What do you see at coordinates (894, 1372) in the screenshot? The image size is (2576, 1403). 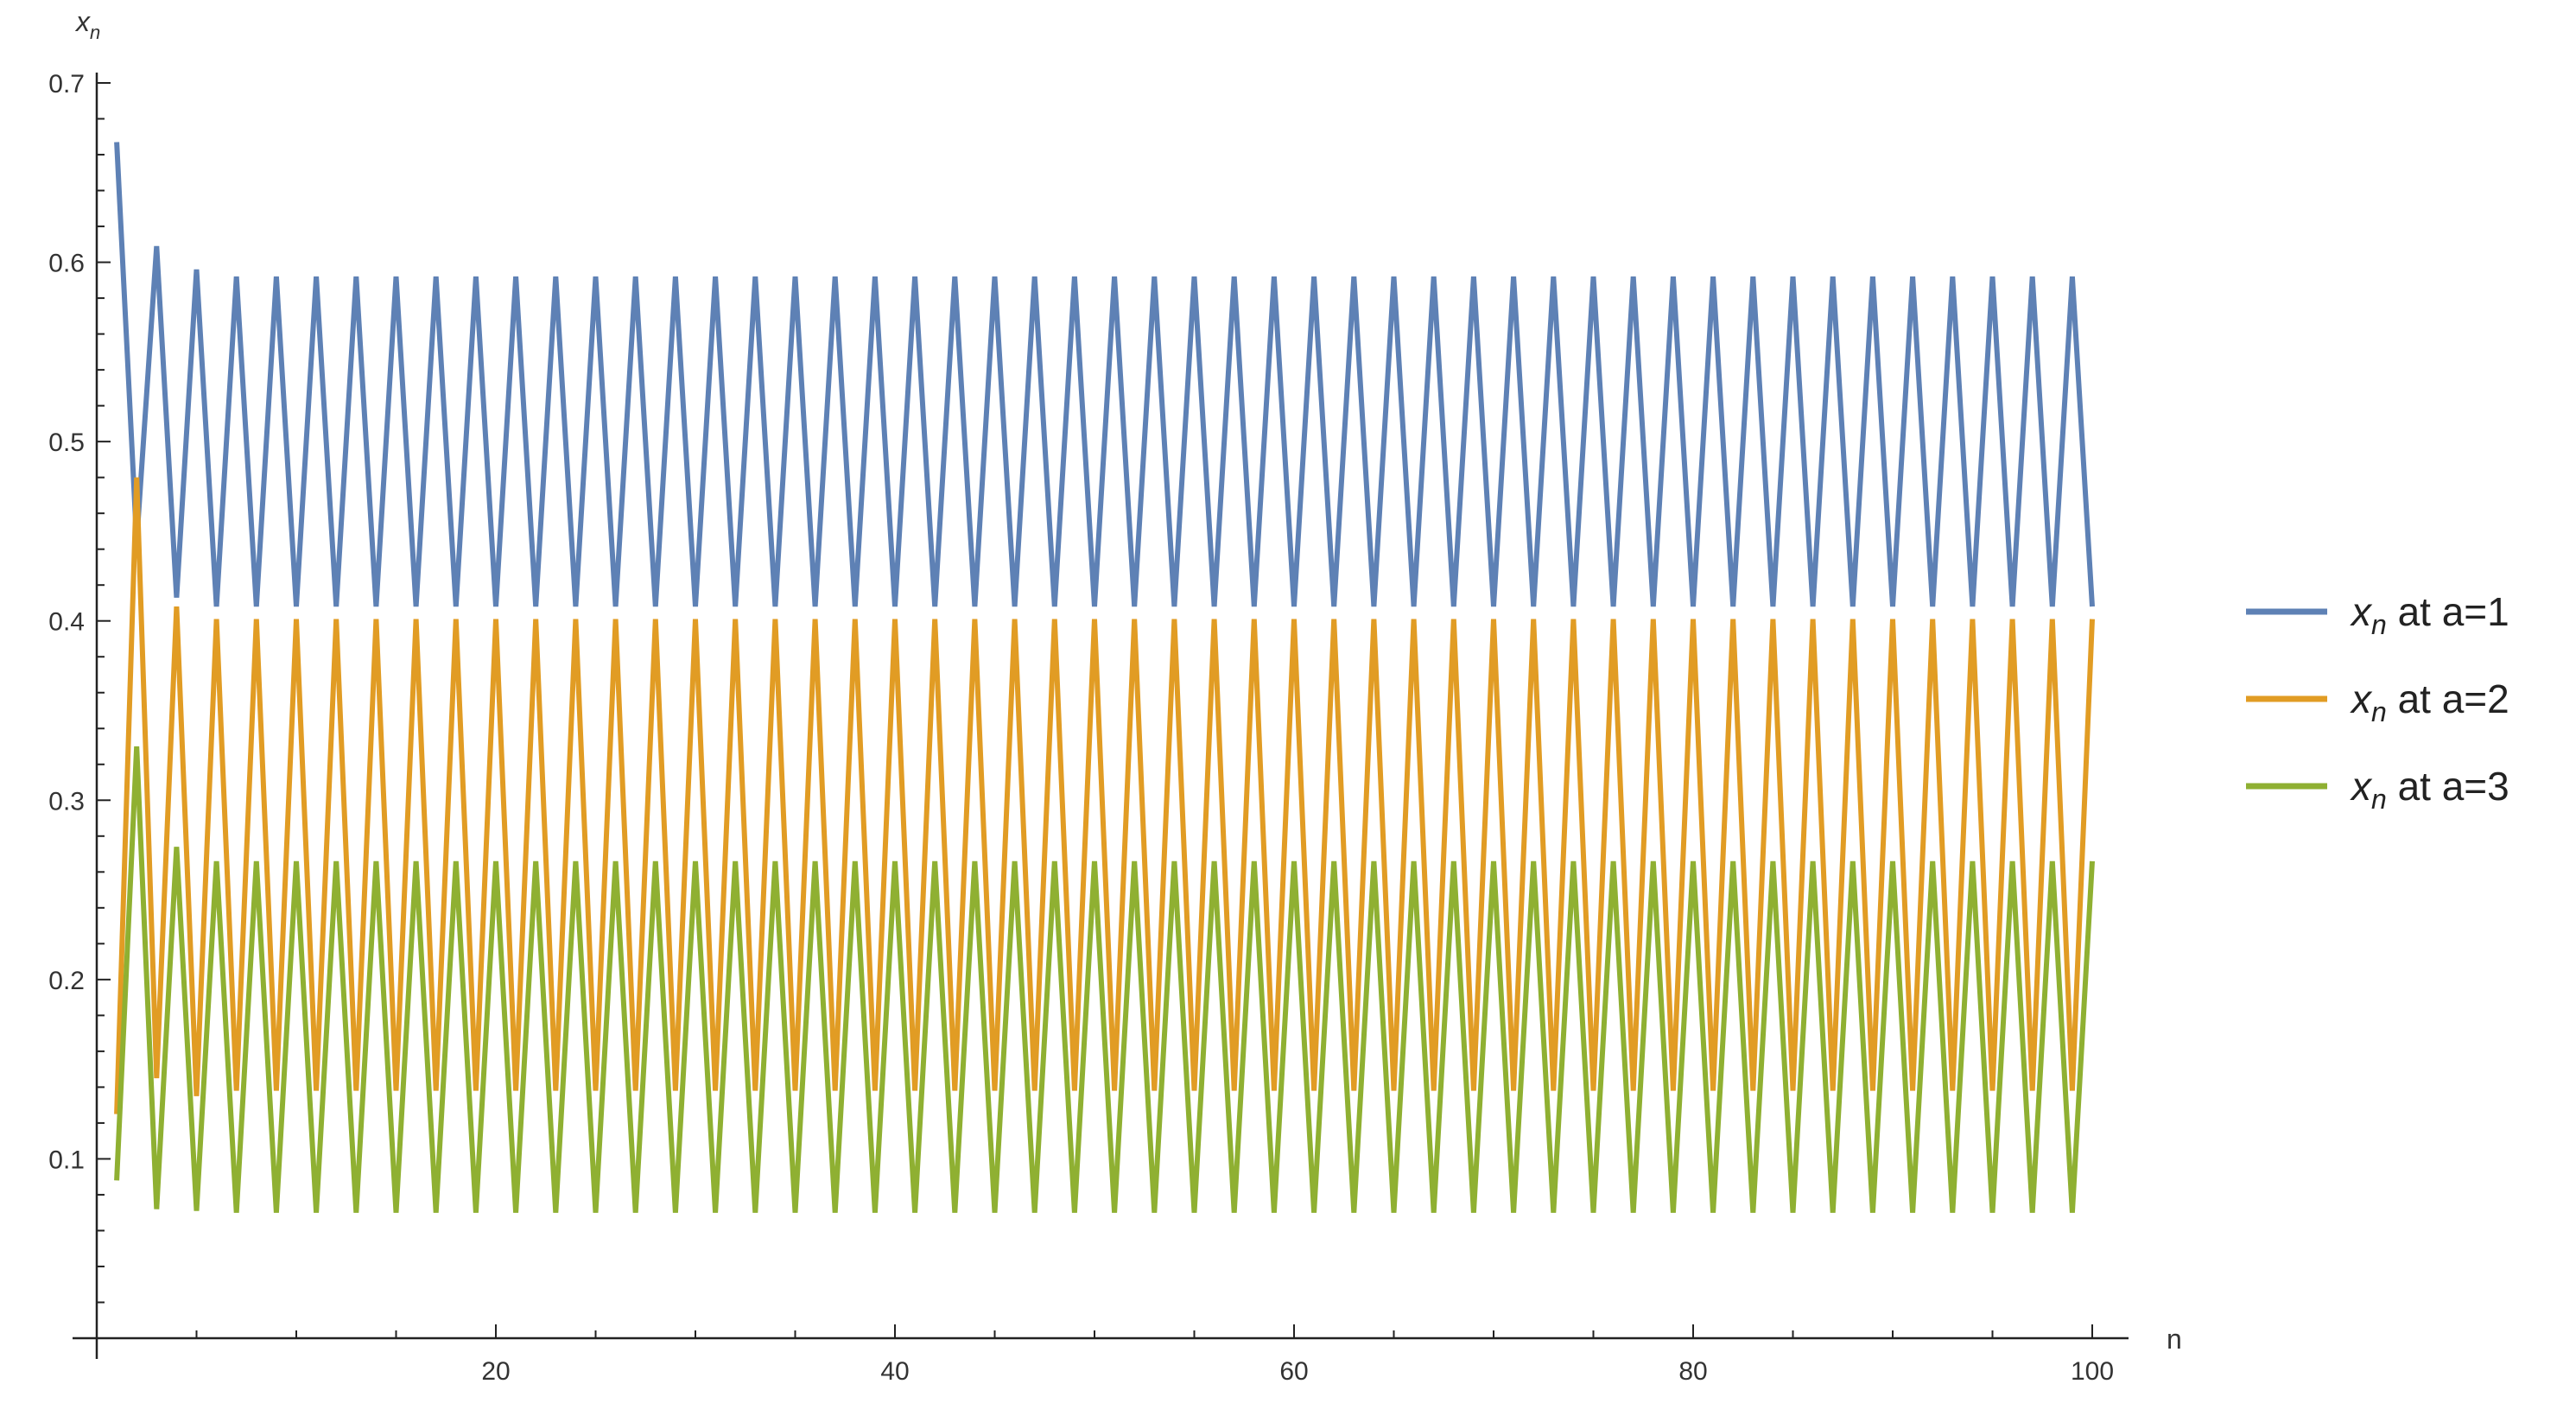 I see `x-tick-label: 40` at bounding box center [894, 1372].